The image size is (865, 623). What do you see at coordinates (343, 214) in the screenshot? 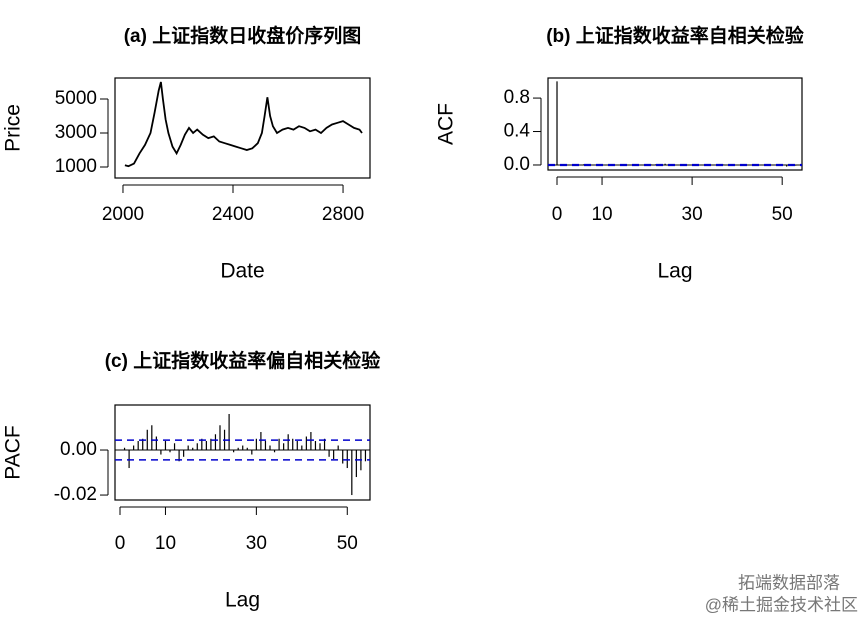
I see `x-tick-label: 2800` at bounding box center [343, 214].